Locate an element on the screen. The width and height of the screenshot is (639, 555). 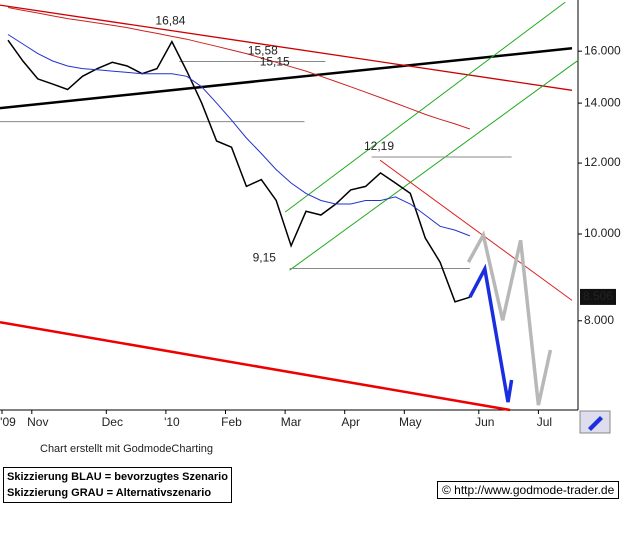
x-tick-label: Dec is located at coordinates (112, 422).